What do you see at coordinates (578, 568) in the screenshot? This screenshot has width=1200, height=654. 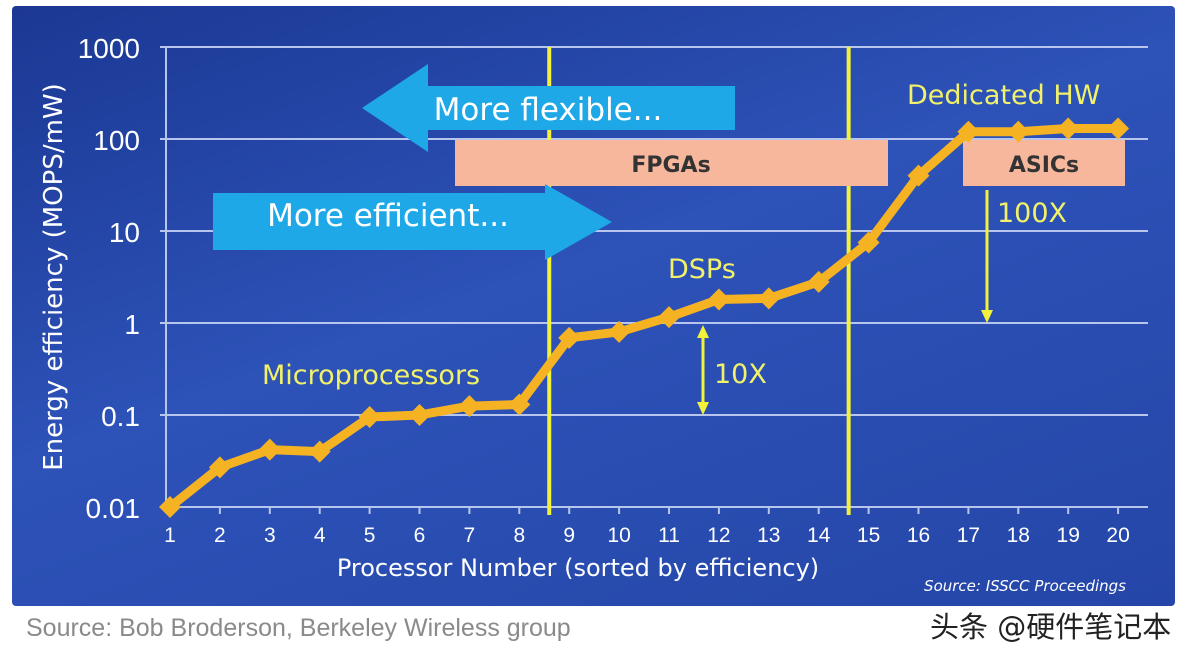 I see `x-axis-label: Processor Number (sorted by efficiency)` at bounding box center [578, 568].